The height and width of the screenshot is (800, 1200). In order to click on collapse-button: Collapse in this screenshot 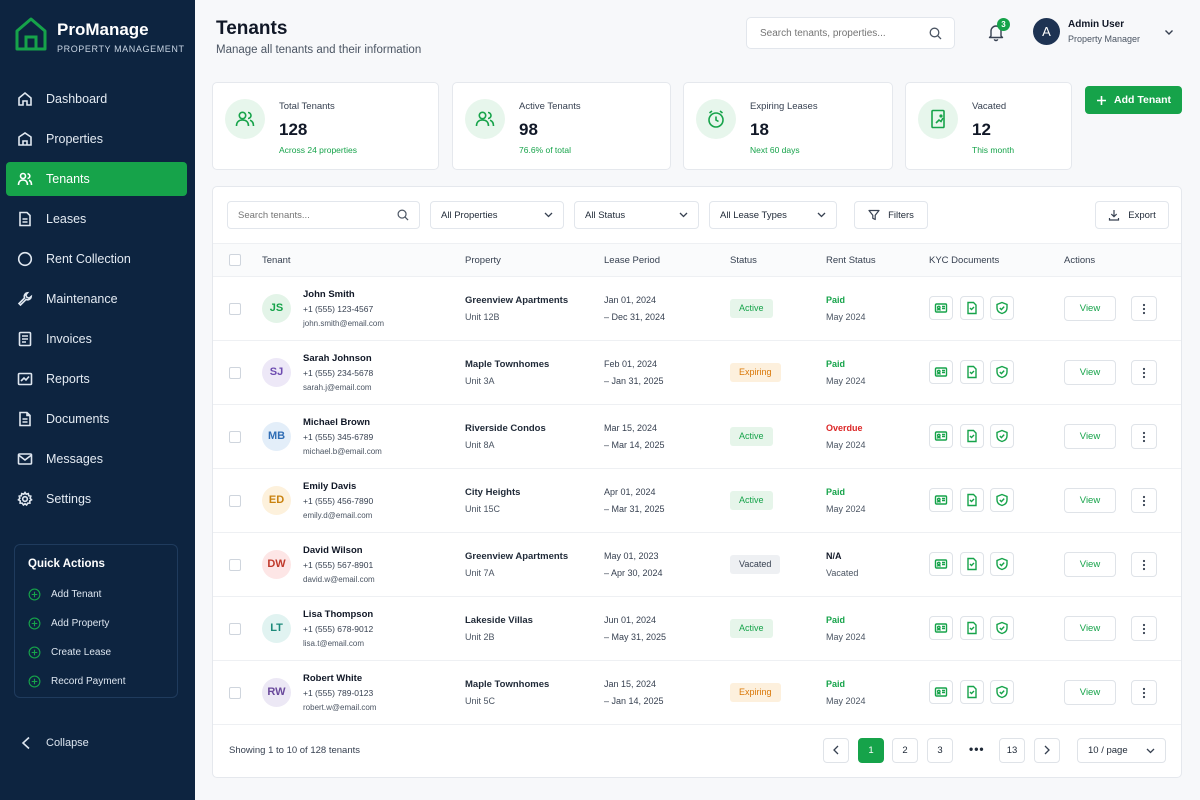, I will do `click(54, 743)`.